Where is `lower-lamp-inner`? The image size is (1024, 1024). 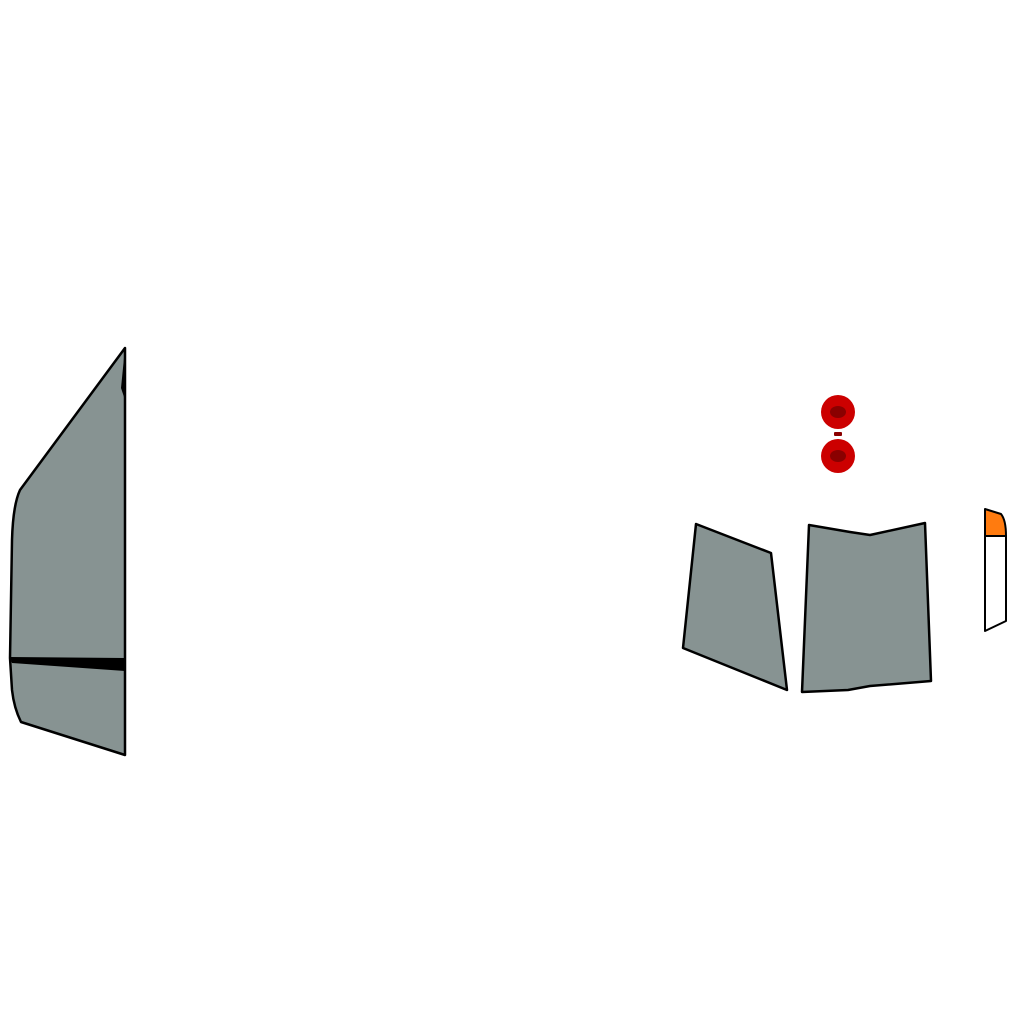
lower-lamp-inner is located at coordinates (838, 456).